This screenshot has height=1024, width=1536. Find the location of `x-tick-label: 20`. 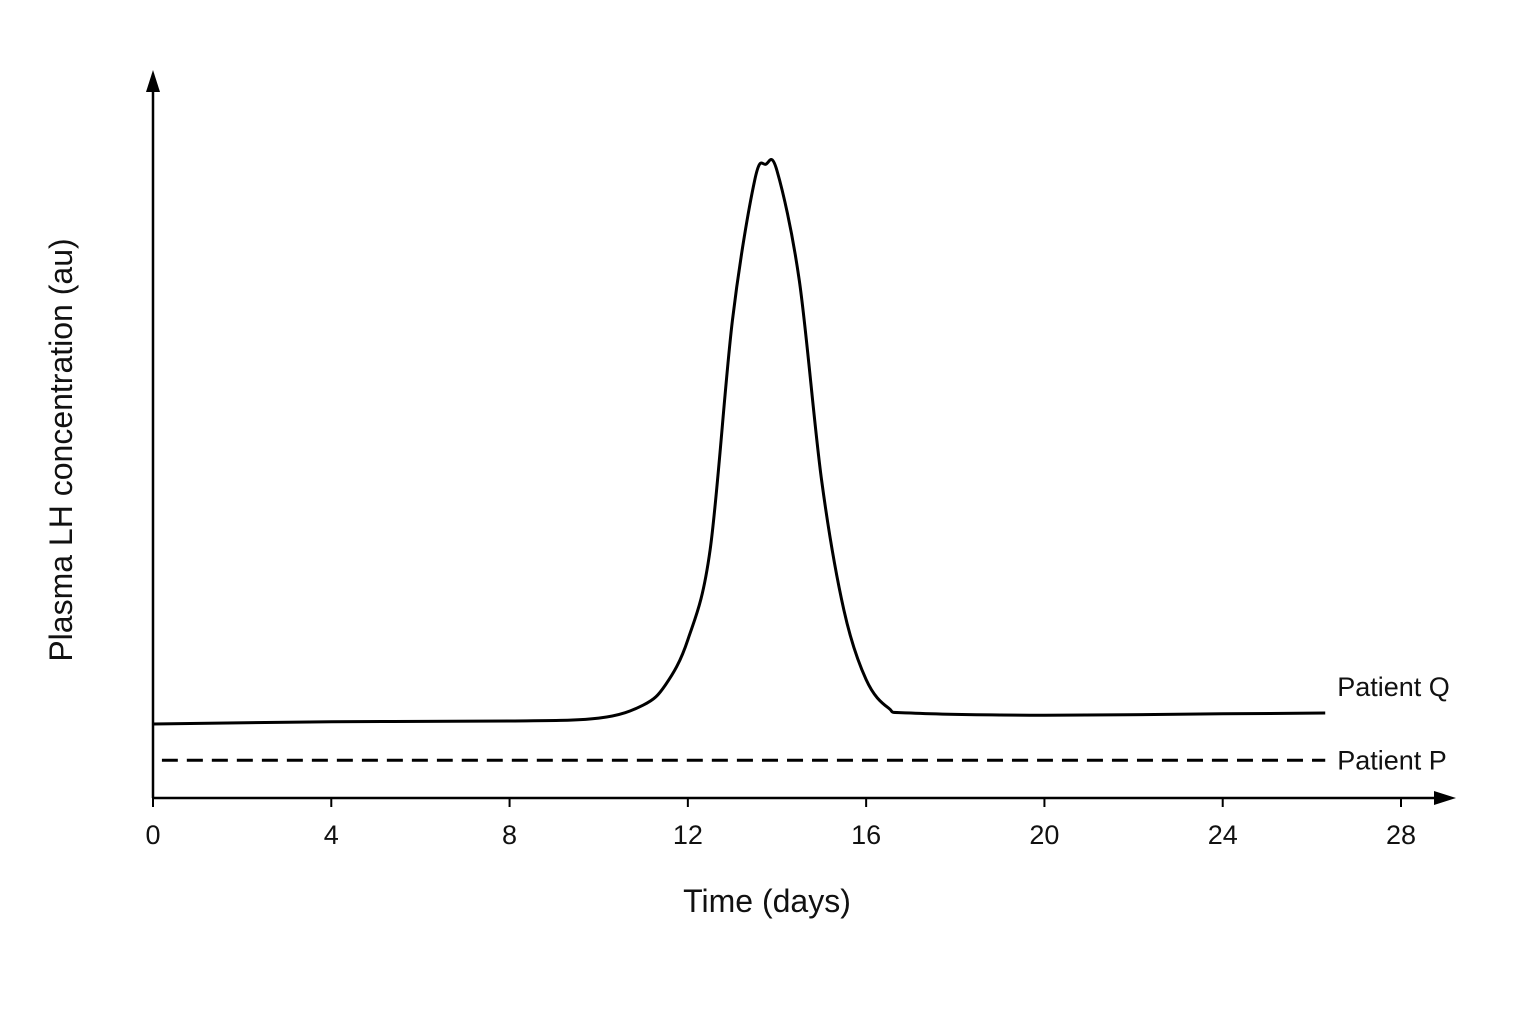

x-tick-label: 20 is located at coordinates (1044, 835).